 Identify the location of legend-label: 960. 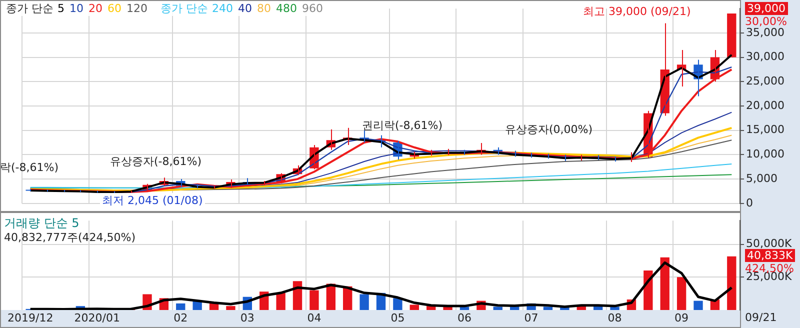
(312, 8).